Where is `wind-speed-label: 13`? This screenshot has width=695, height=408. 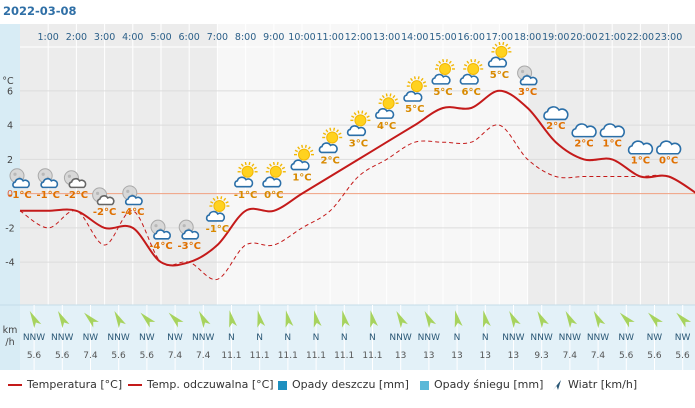
wind-speed-label: 13 is located at coordinates (400, 356).